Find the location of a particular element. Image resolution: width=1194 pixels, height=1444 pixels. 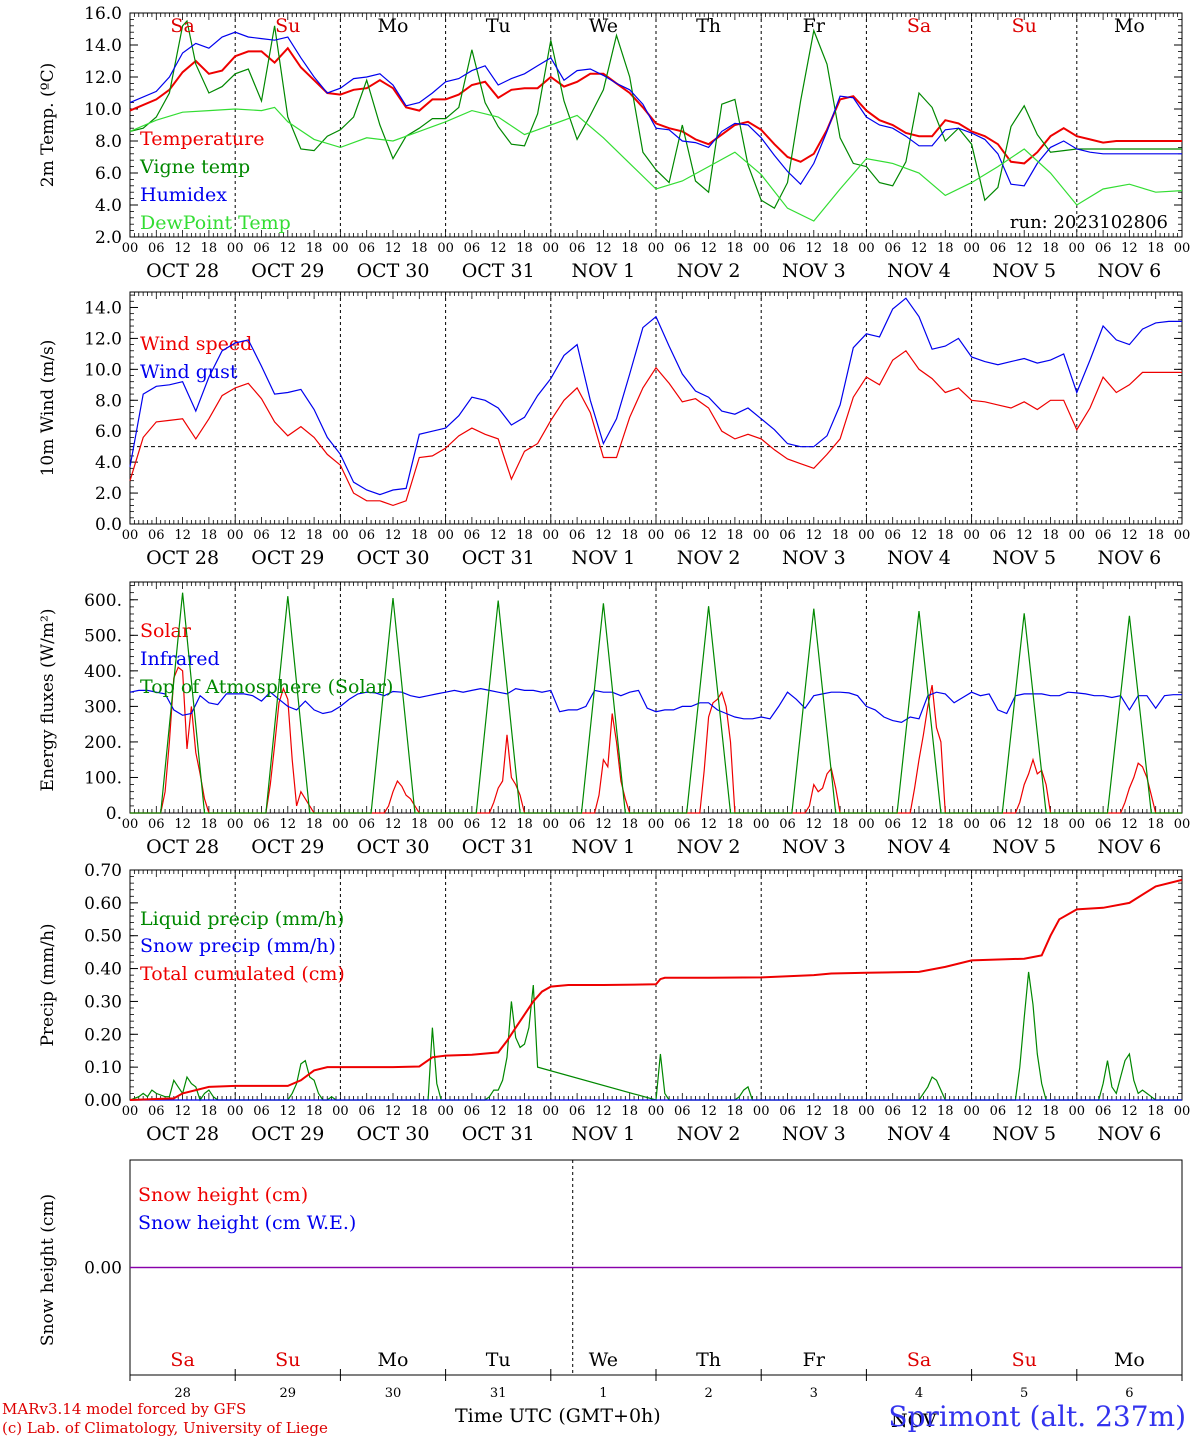

legend-entry: Liquid precip (mm/h) is located at coordinates (242, 919).